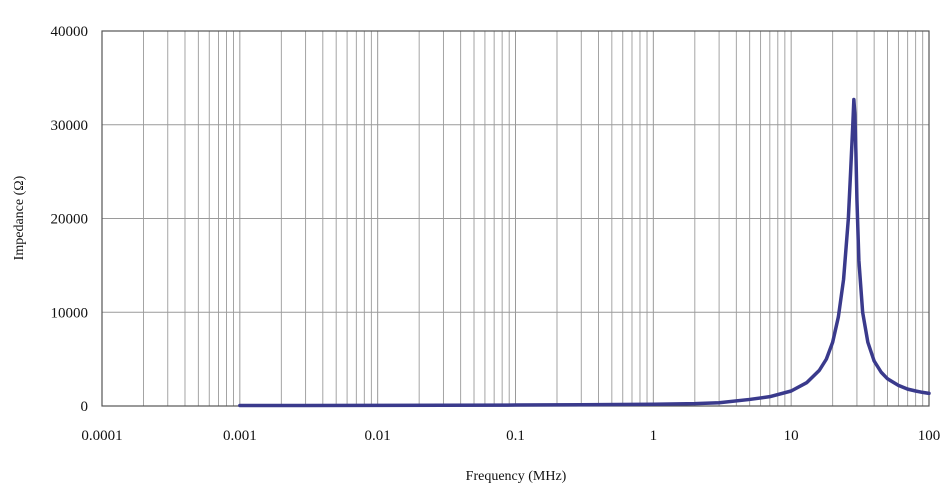  I want to click on y-tick-label: 30000, so click(70, 126).